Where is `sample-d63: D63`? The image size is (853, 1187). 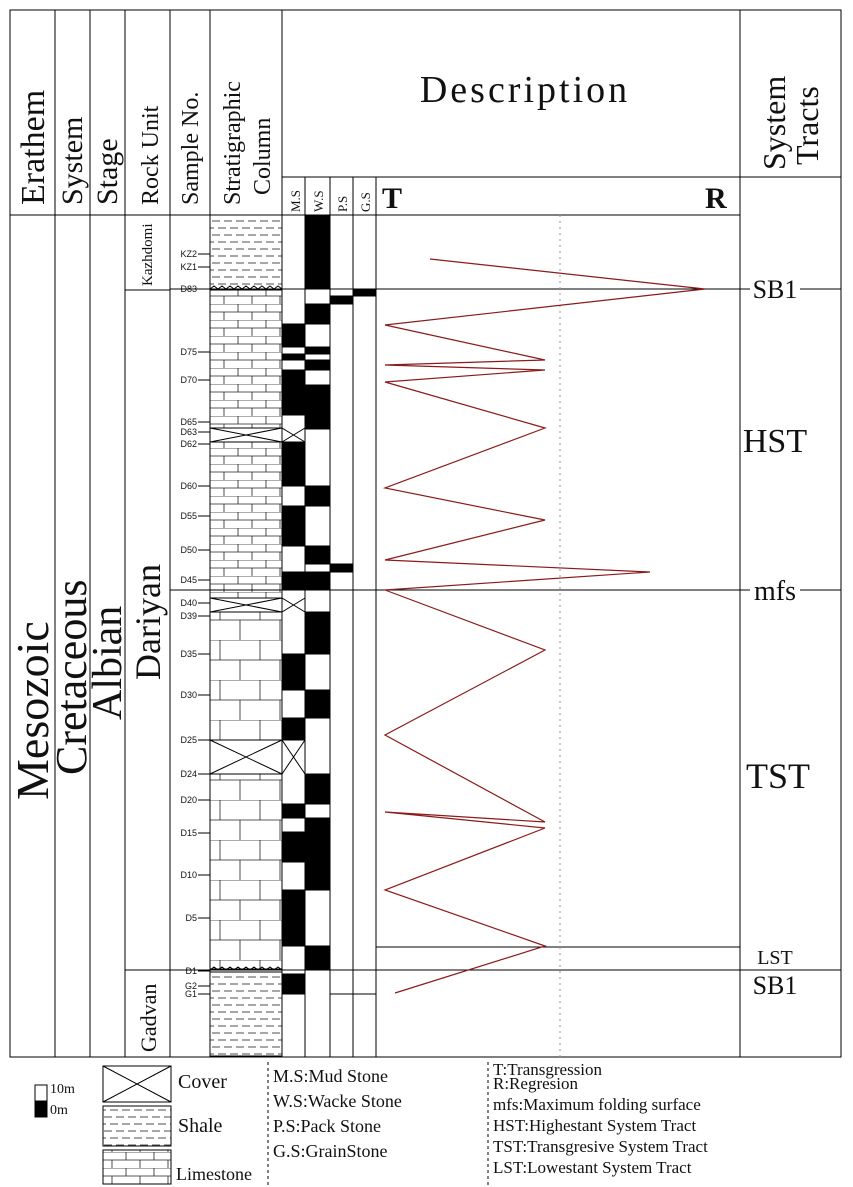
sample-d63: D63 is located at coordinates (188, 432).